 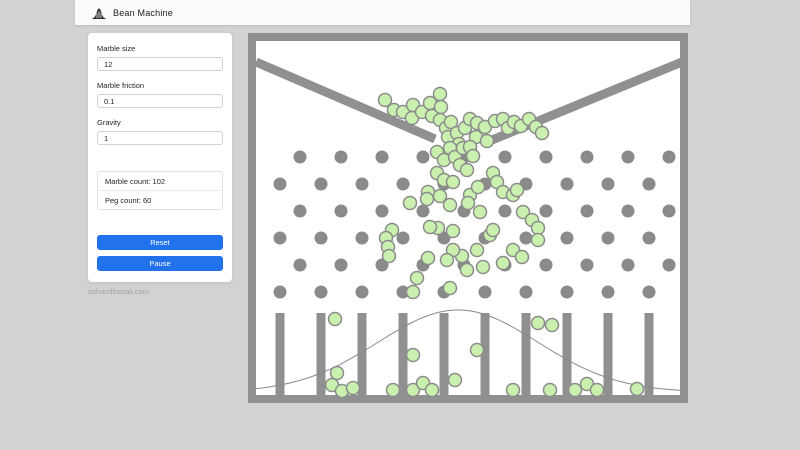 I want to click on reset-button: Reset, so click(x=160, y=242).